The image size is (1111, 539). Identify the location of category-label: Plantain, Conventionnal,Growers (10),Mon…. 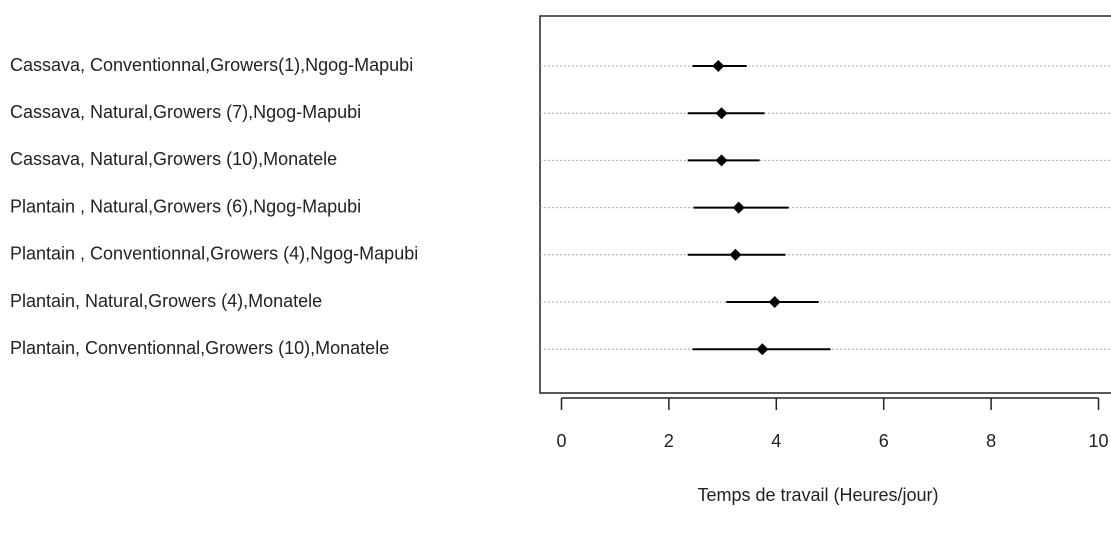
(199, 348).